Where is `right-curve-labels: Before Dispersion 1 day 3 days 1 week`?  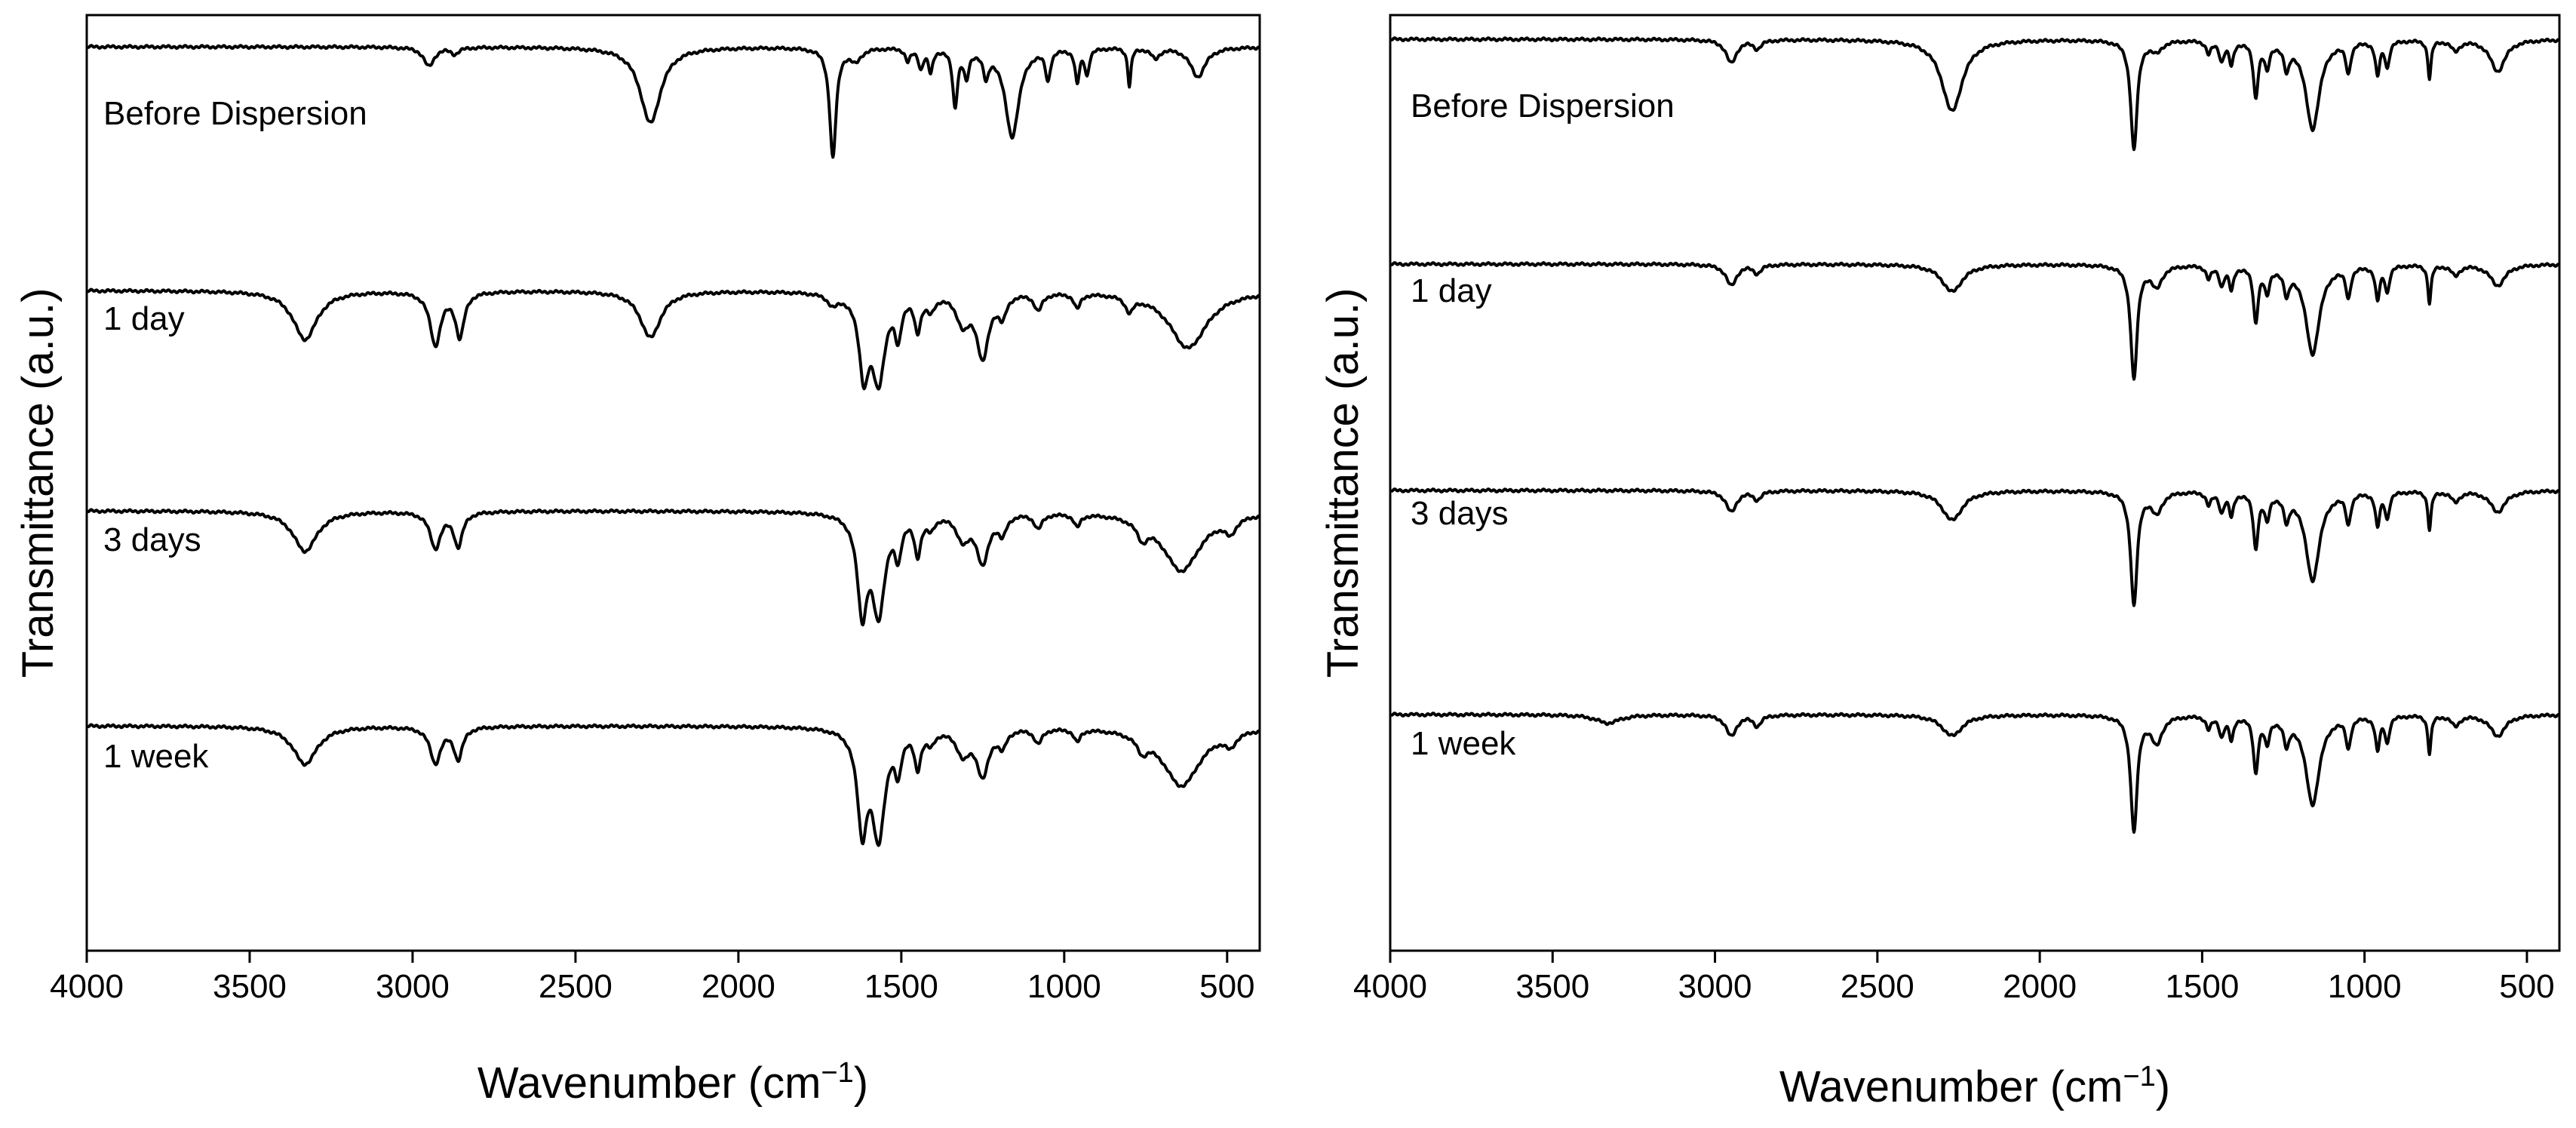 right-curve-labels: Before Dispersion 1 day 3 days 1 week is located at coordinates (1543, 425).